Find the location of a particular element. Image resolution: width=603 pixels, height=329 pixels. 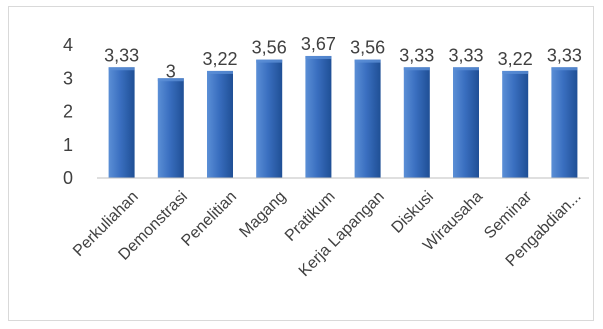

category-label: Diskusi is located at coordinates (413, 212).